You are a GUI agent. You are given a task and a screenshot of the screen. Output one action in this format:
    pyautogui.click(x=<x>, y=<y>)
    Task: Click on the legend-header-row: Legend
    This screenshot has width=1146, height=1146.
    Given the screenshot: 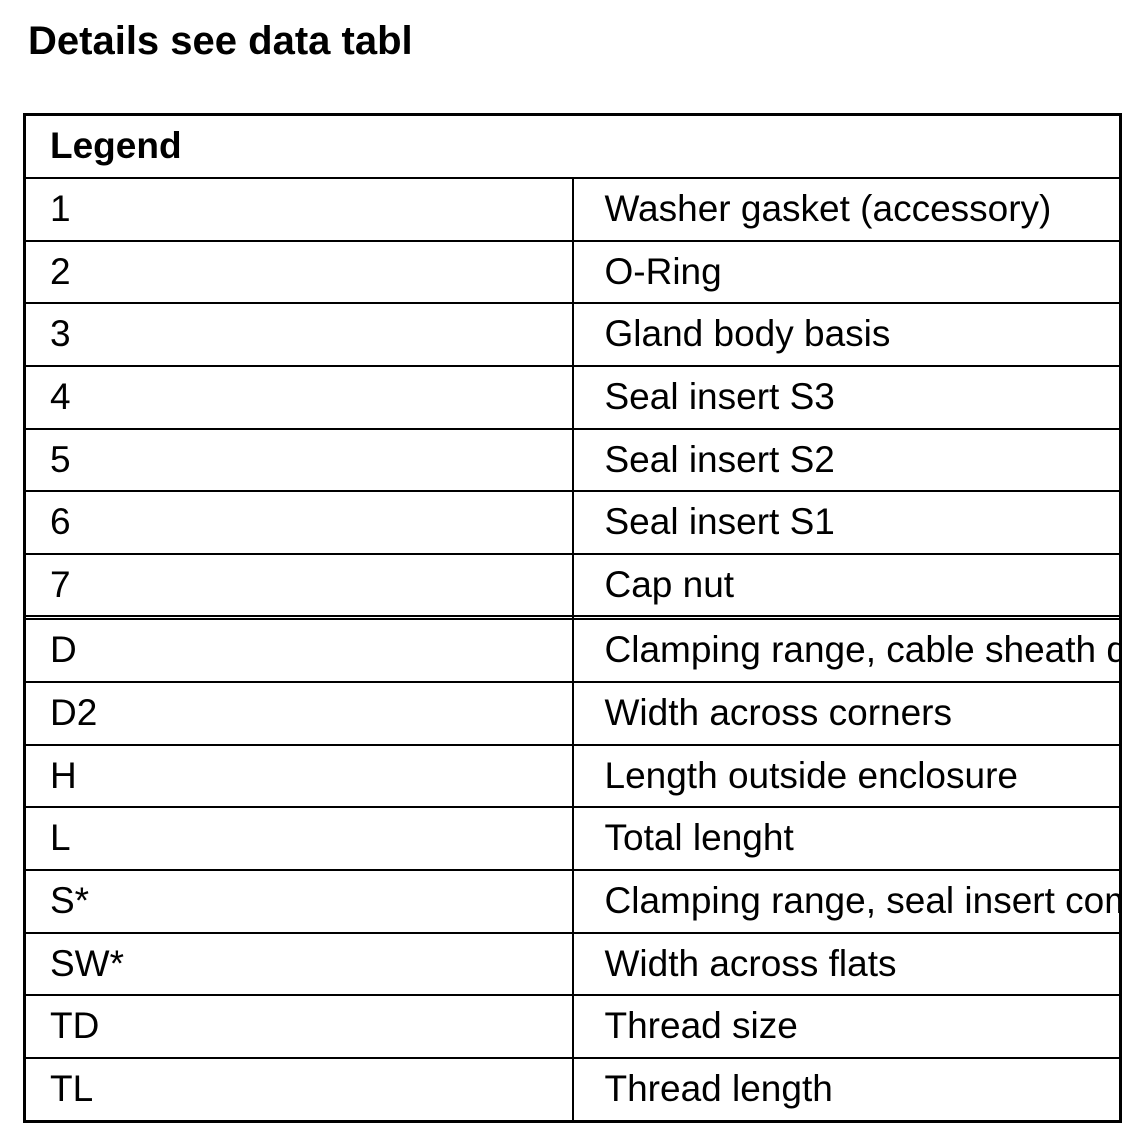 What is the action you would take?
    pyautogui.click(x=572, y=146)
    